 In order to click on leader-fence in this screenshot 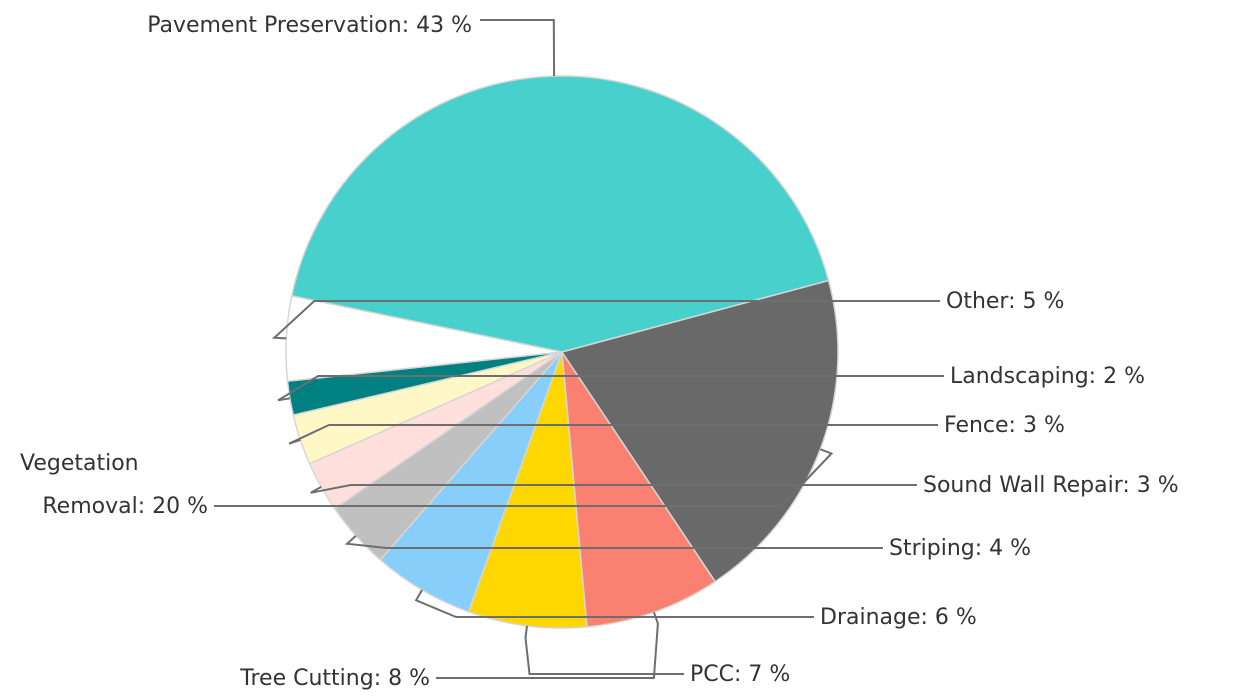, I will do `click(613, 434)`.